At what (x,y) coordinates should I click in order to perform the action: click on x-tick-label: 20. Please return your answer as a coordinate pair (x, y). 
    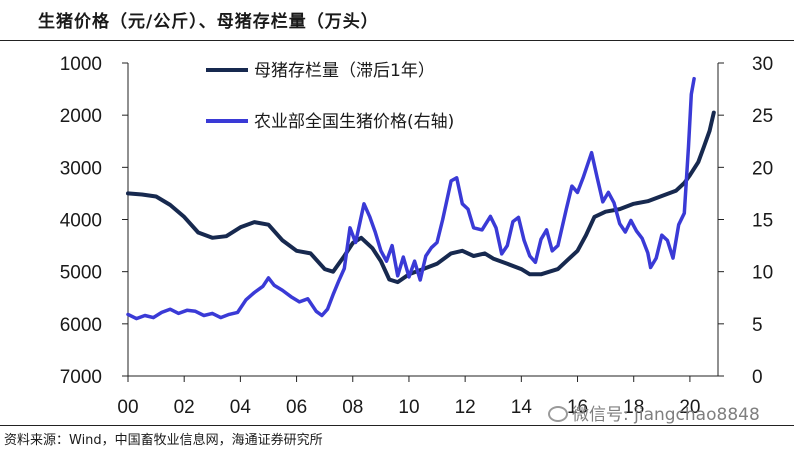
    Looking at the image, I should click on (689, 407).